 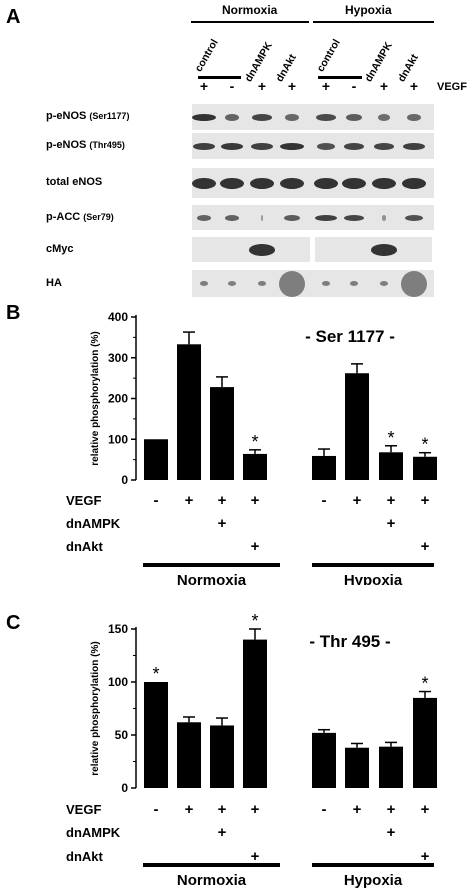 I want to click on blot-label-main: total eNOS, so click(x=74, y=182).